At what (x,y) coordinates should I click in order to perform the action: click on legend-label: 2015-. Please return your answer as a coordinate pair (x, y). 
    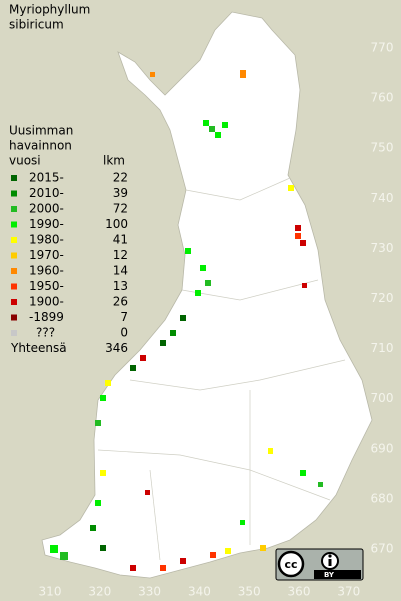
    Looking at the image, I should click on (46, 178).